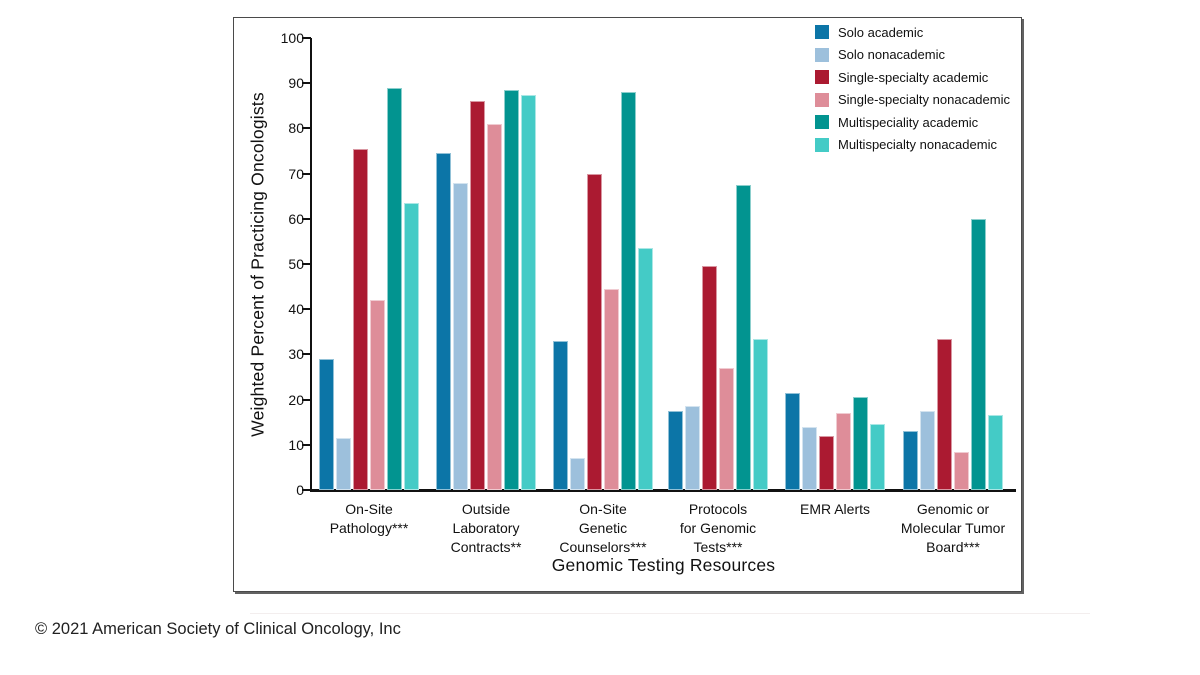 This screenshot has height=675, width=1200. What do you see at coordinates (953, 528) in the screenshot?
I see `category-label: Genomic or Molecular Tumor Board***` at bounding box center [953, 528].